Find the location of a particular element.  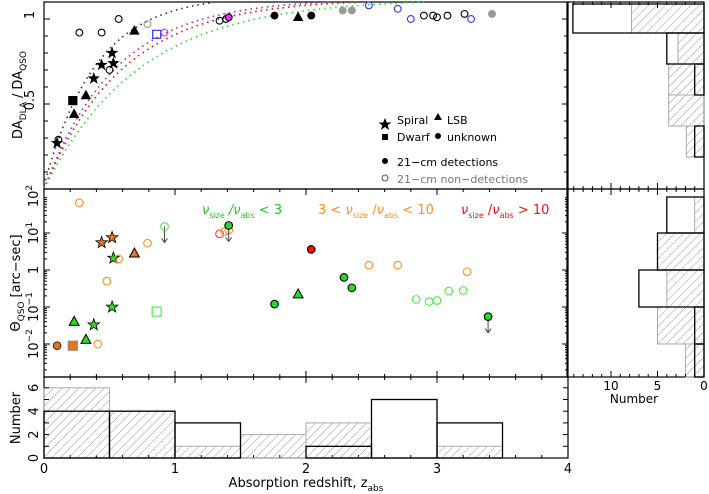

middle-y-tick-label: 102 is located at coordinates (33, 196).